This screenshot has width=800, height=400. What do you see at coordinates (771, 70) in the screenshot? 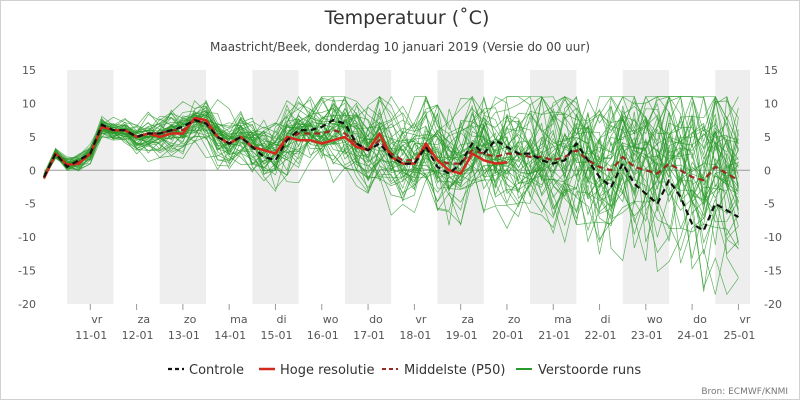
I see `y-tick-label-right: 15` at bounding box center [771, 70].